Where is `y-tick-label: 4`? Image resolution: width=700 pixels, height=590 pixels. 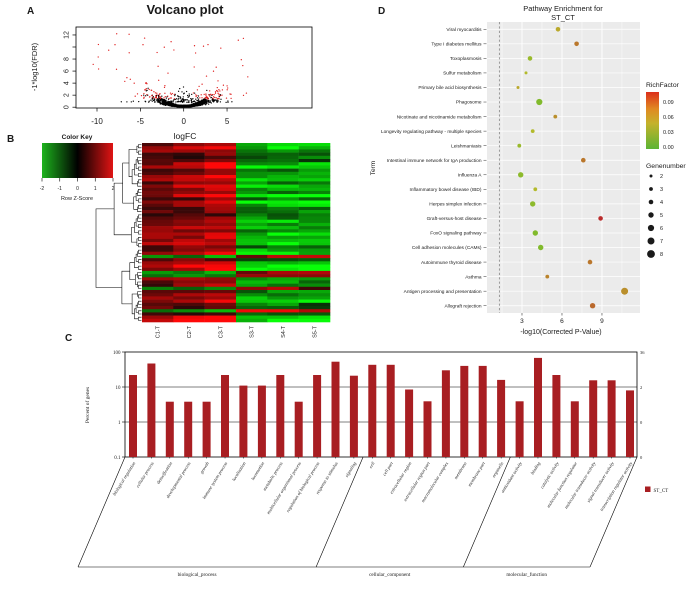
y-tick-label: 4 is located at coordinates (67, 83).